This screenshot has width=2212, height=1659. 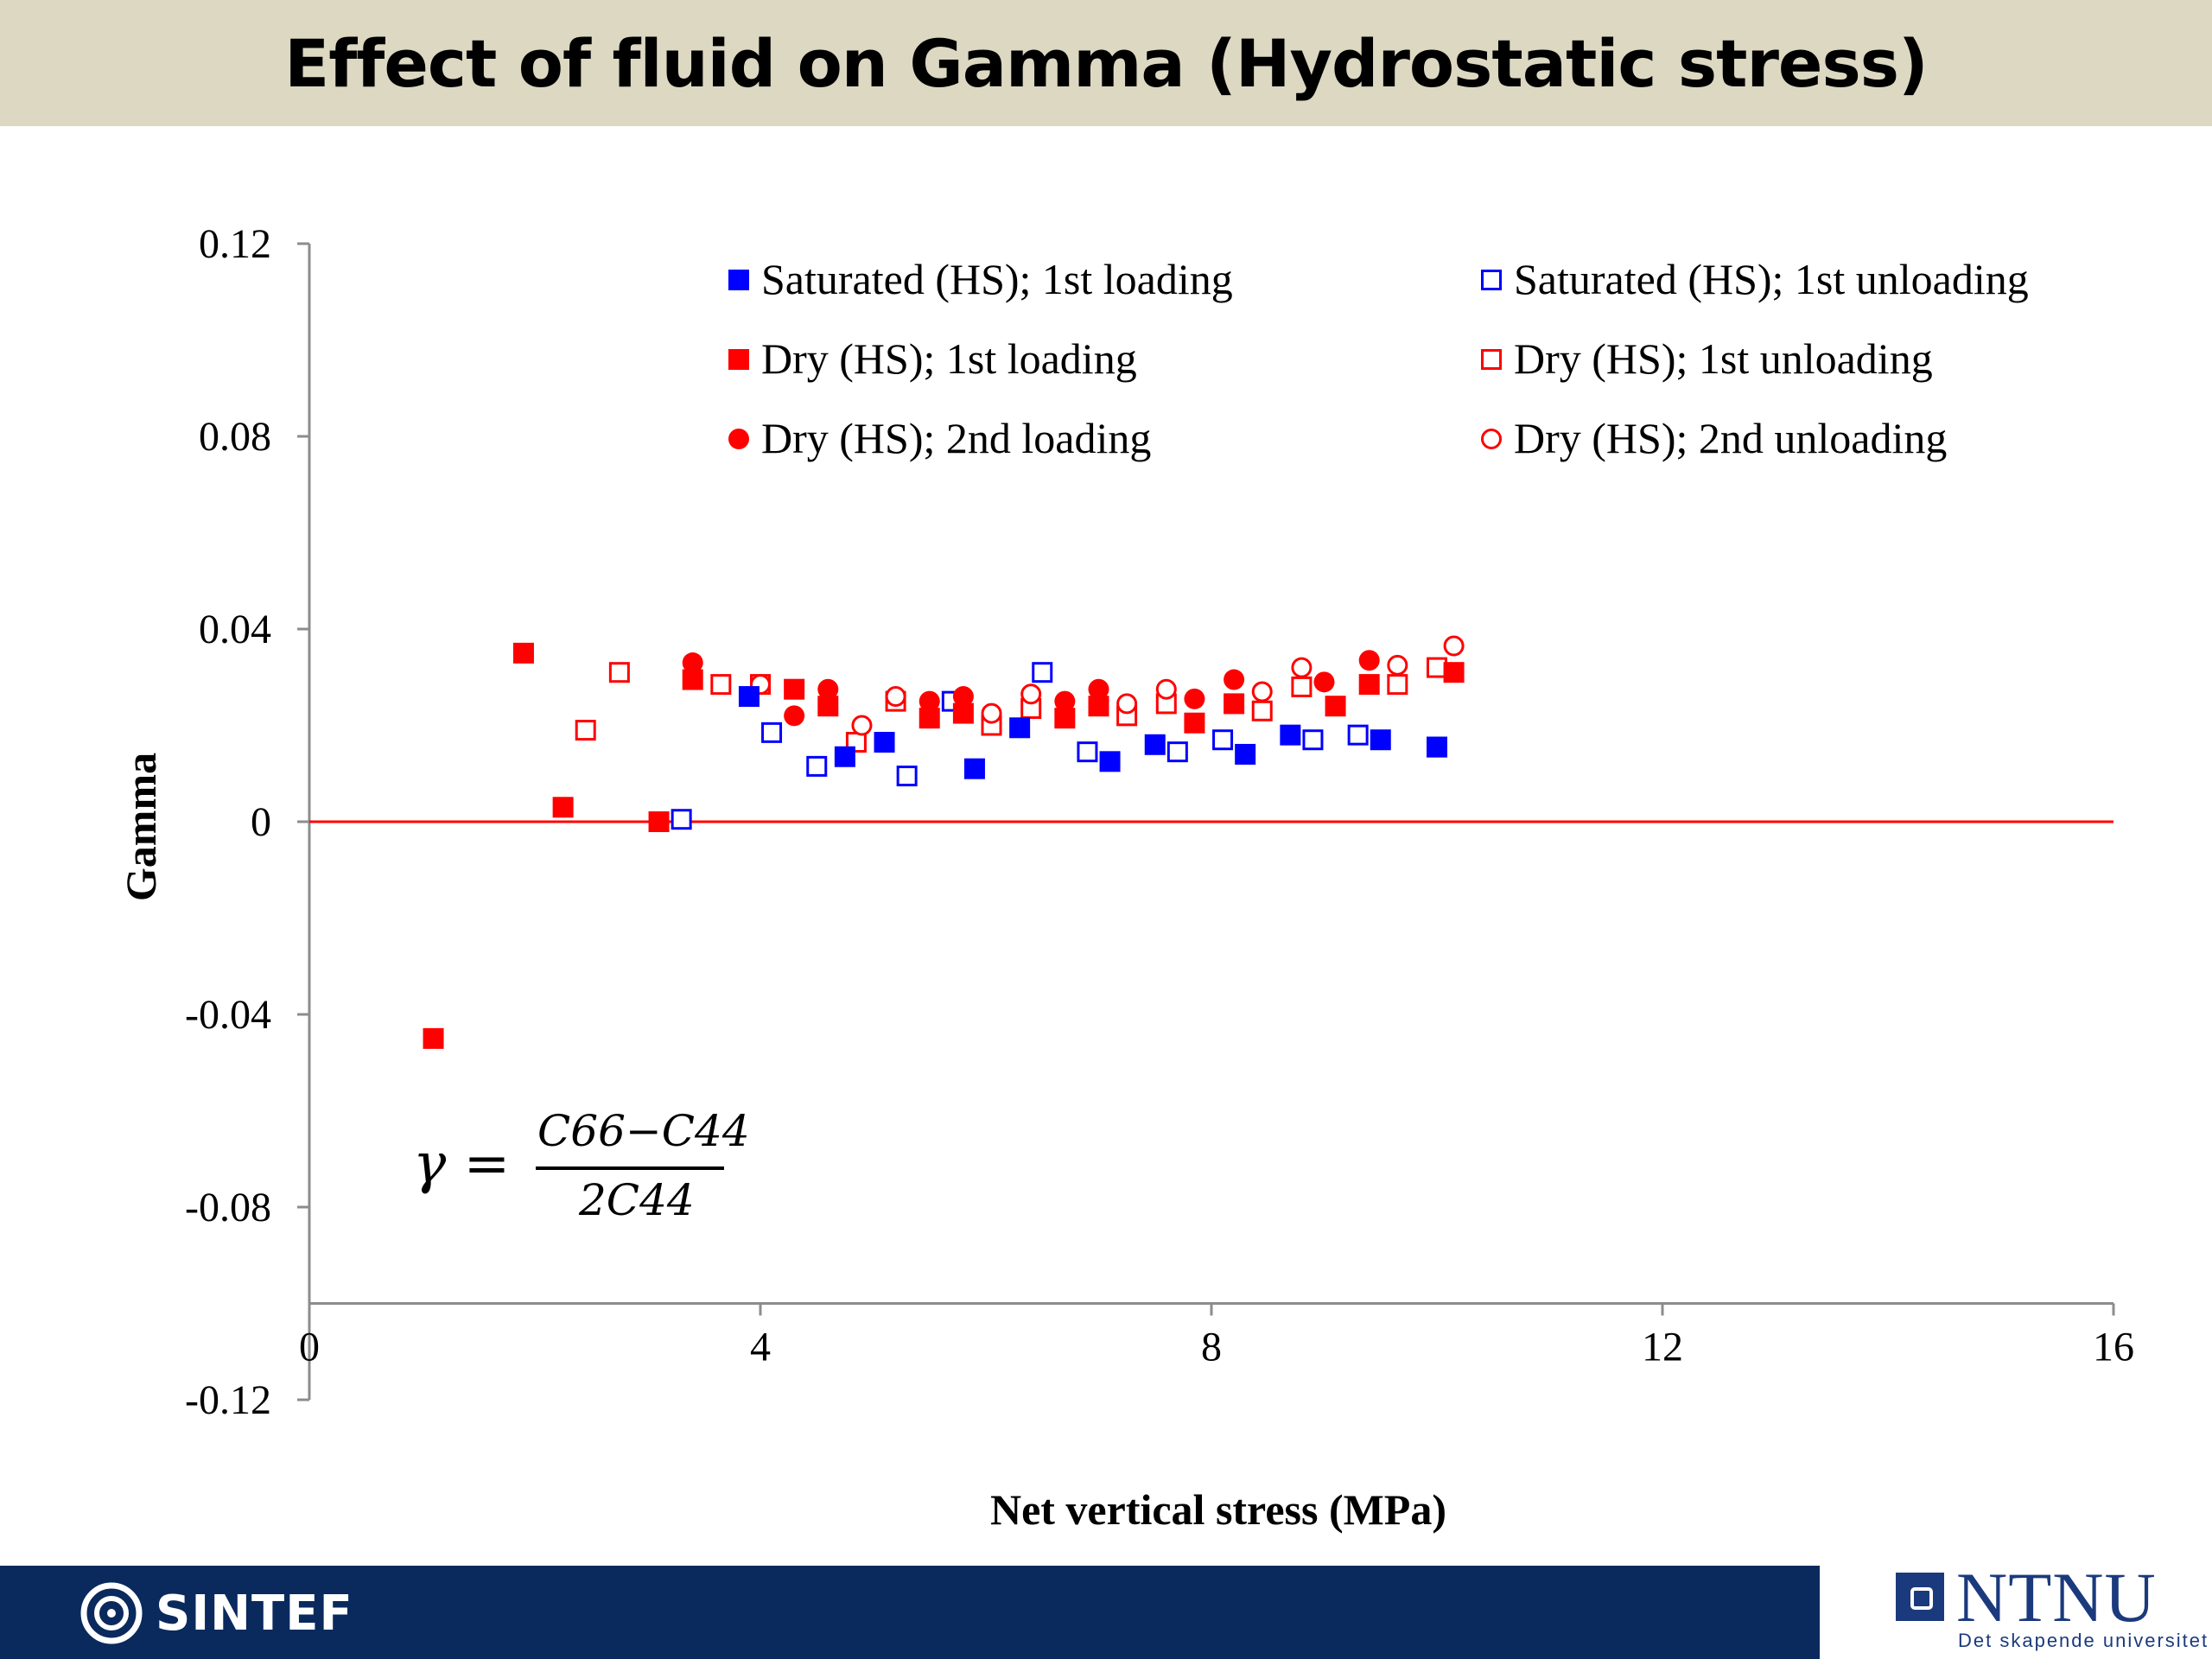 What do you see at coordinates (2052, 1608) in the screenshot?
I see `ntnu-logo: NTNU Det skapende universitet` at bounding box center [2052, 1608].